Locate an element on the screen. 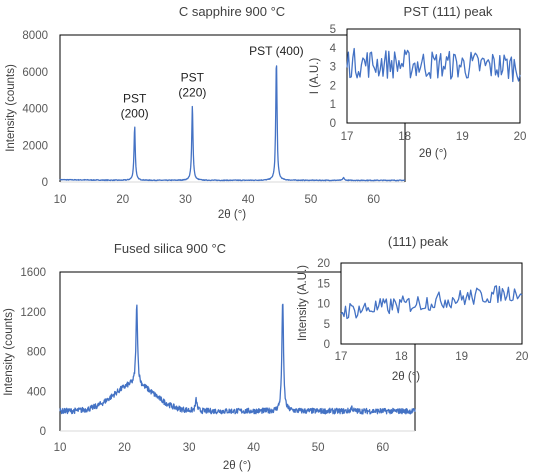 The image size is (550, 476). peak-annotations: PST (200) PST (220) PST (400) is located at coordinates (212, 82).